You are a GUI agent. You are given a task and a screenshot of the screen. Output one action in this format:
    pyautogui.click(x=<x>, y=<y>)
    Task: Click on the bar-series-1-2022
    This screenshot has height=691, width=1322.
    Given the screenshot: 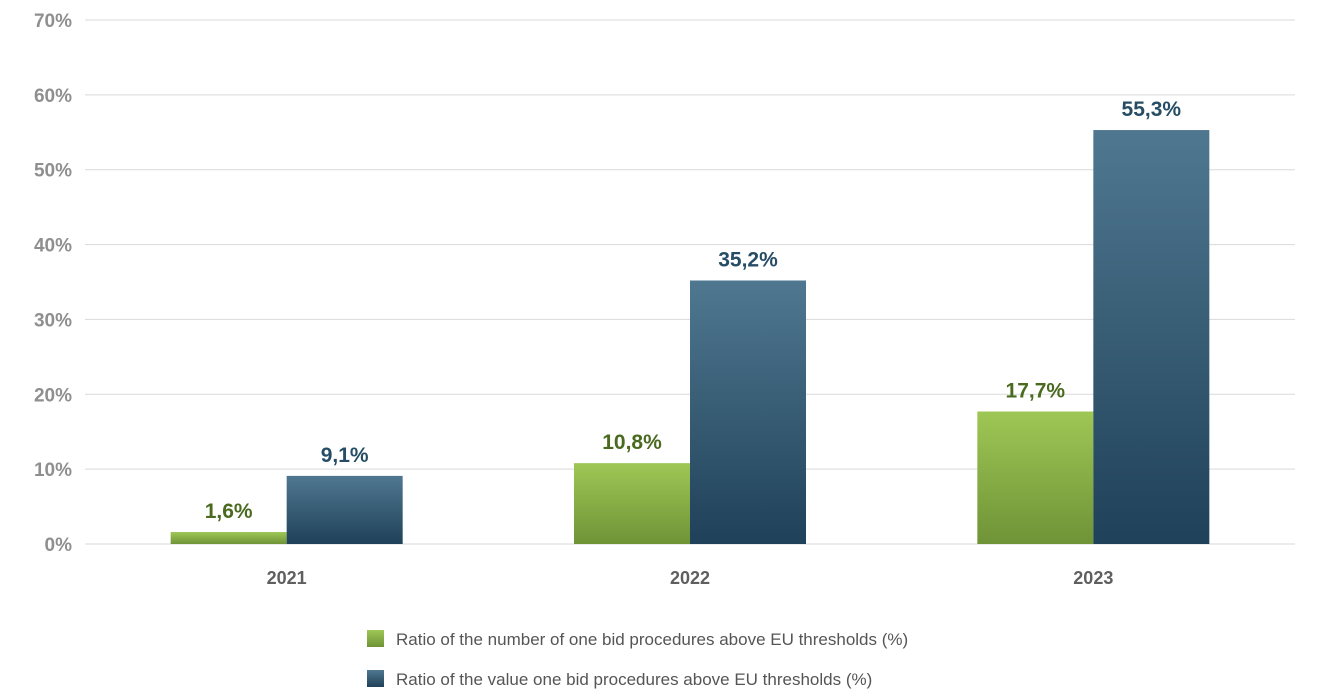 What is the action you would take?
    pyautogui.click(x=632, y=503)
    